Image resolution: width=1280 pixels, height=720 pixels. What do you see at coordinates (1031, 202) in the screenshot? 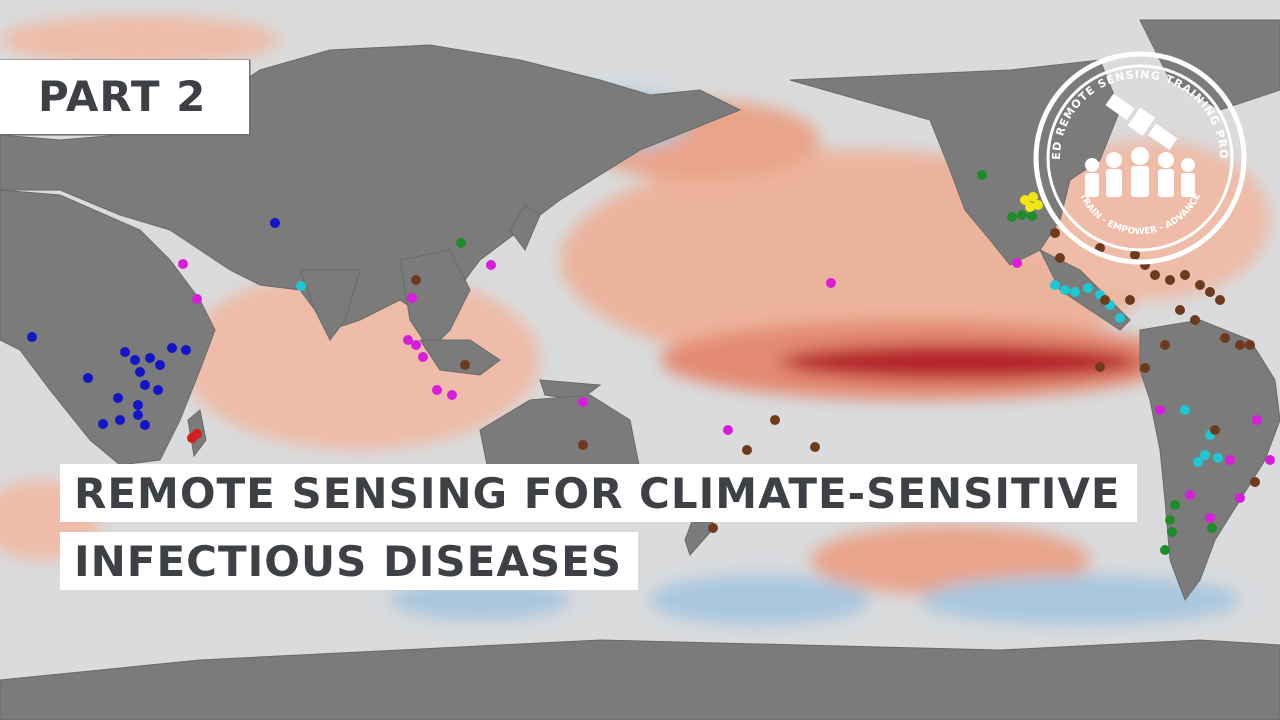
I see `marker-group-yellow` at bounding box center [1031, 202].